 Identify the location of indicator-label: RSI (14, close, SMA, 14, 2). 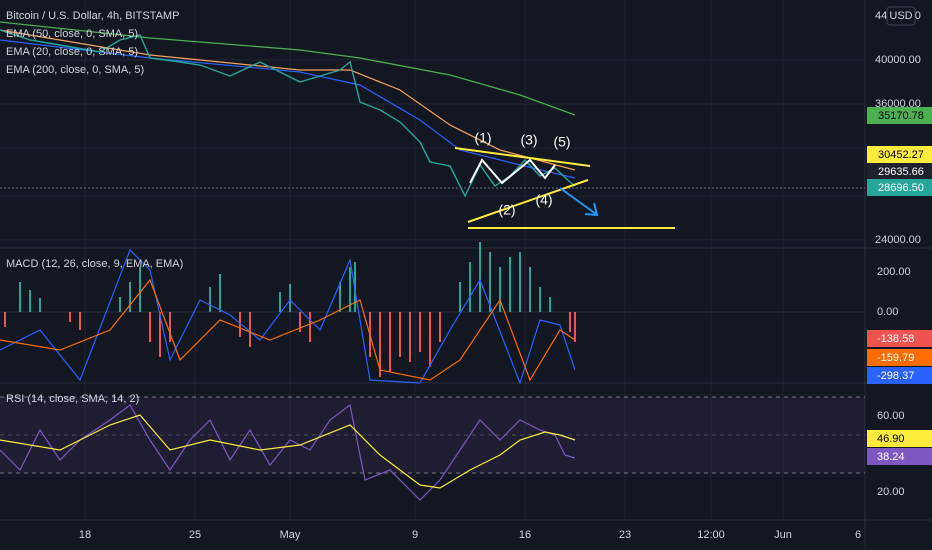
(72, 399).